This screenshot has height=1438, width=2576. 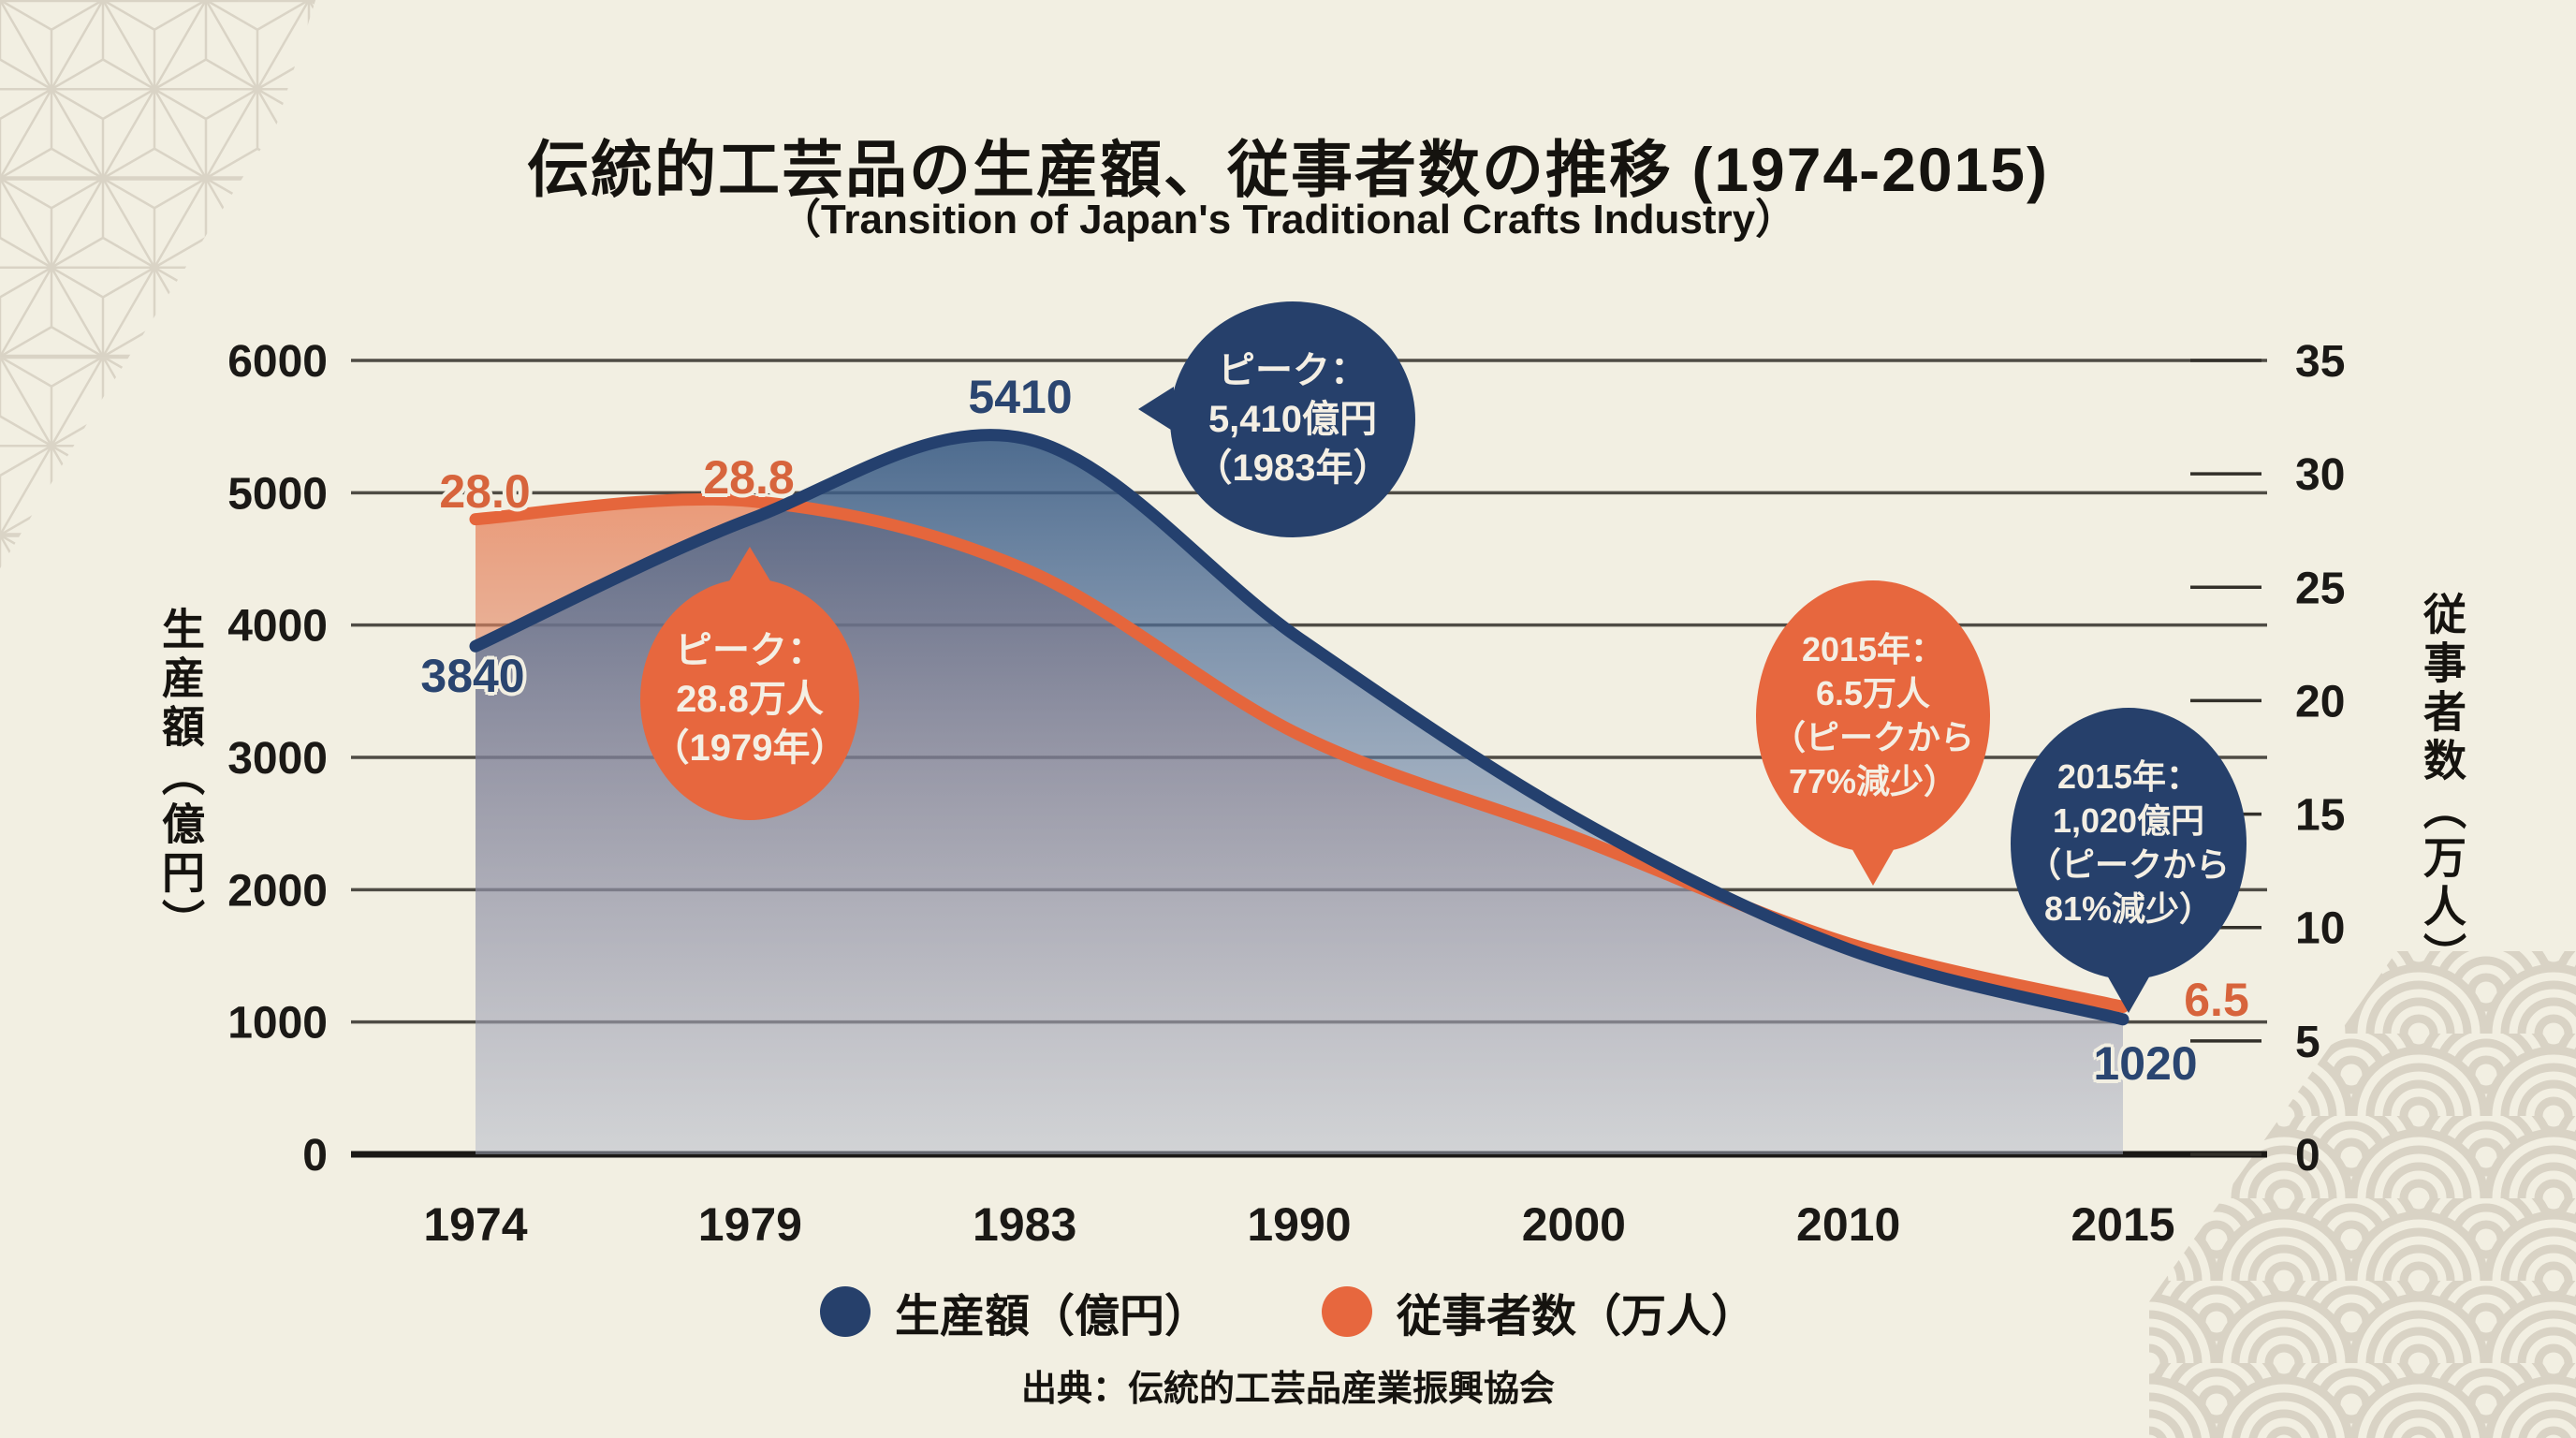 I want to click on left-axis-tick-label: 5000, so click(x=277, y=494).